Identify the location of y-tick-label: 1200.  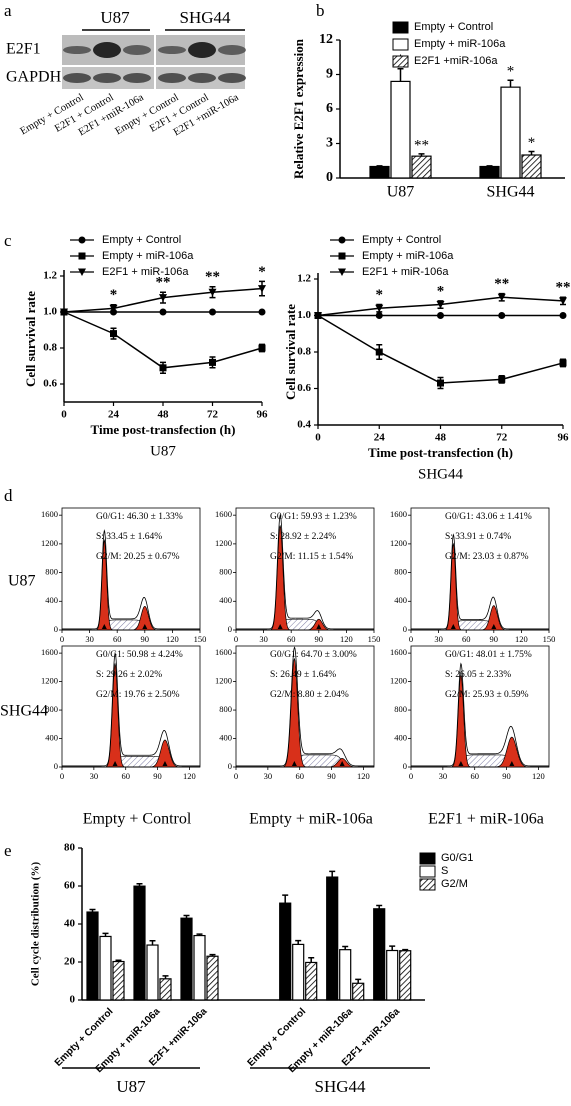
(49, 681).